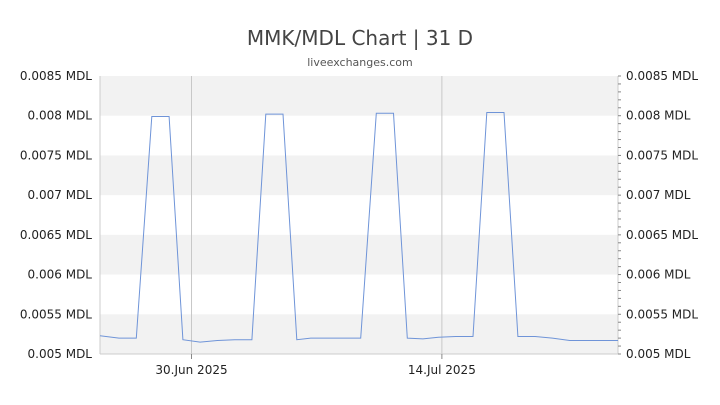 This screenshot has height=405, width=720. What do you see at coordinates (658, 354) in the screenshot?
I see `y-tick-label-right: 0.005 MDL` at bounding box center [658, 354].